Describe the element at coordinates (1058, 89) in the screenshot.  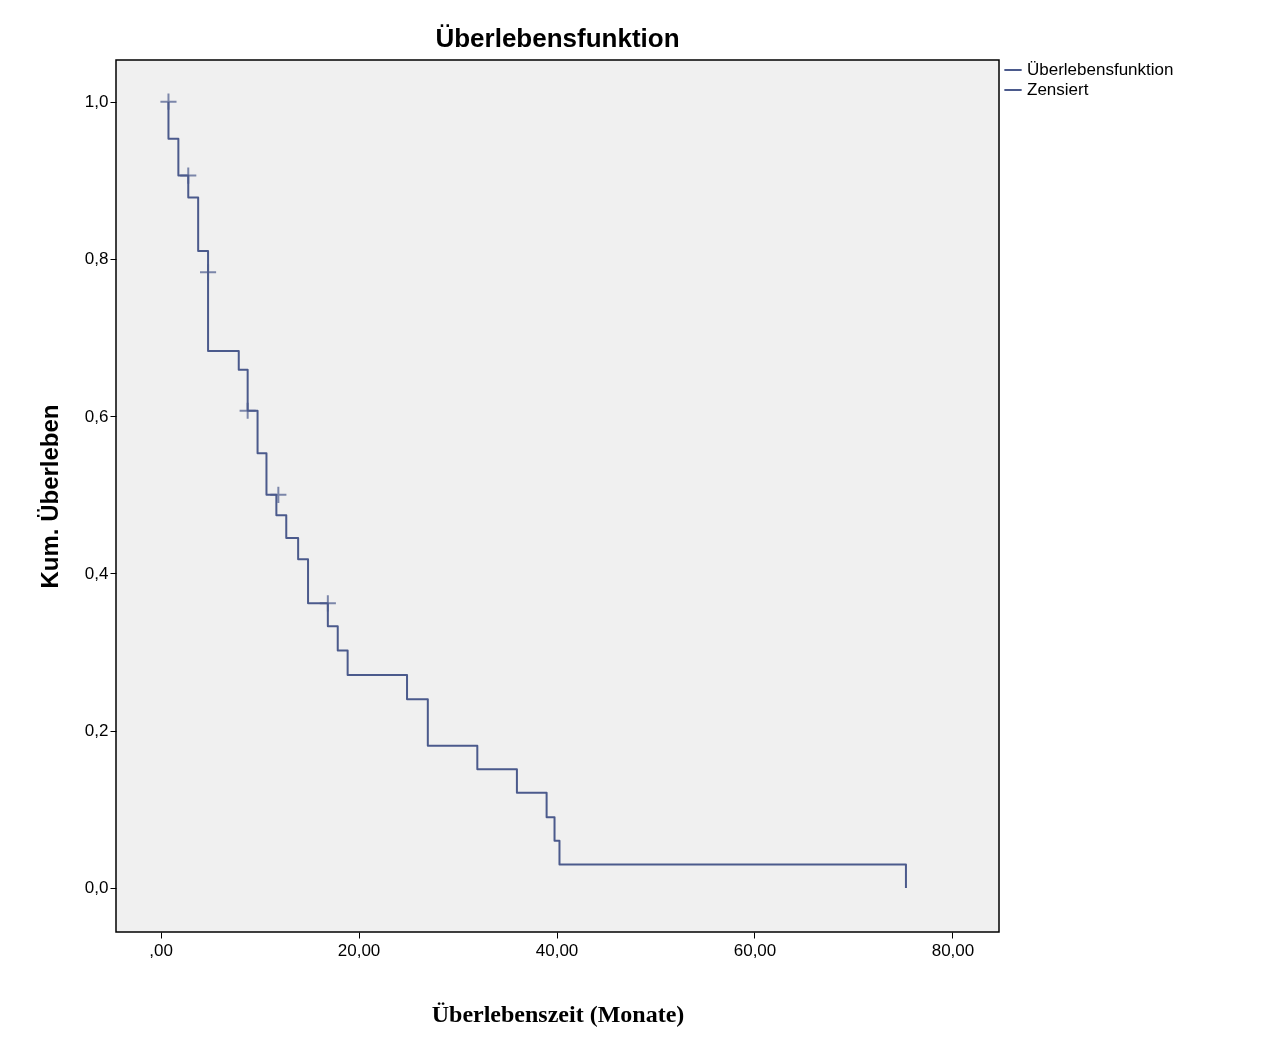
I see `legend-label: Zensiert` at that location.